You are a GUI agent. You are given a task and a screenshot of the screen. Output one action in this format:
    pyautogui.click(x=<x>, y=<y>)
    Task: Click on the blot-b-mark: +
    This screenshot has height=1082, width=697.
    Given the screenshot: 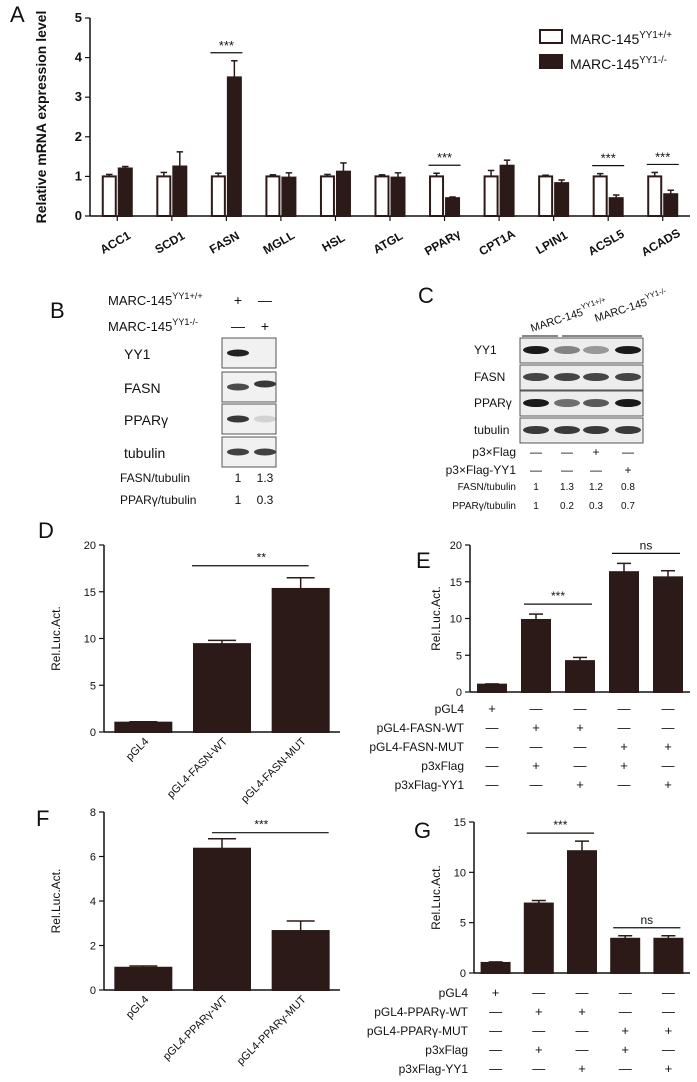 What is the action you would take?
    pyautogui.click(x=238, y=300)
    